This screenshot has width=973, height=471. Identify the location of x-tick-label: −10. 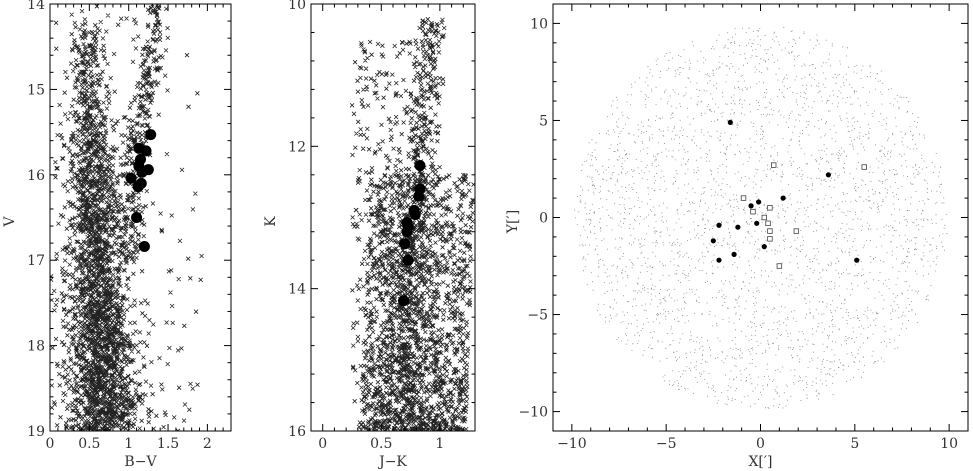
(572, 444).